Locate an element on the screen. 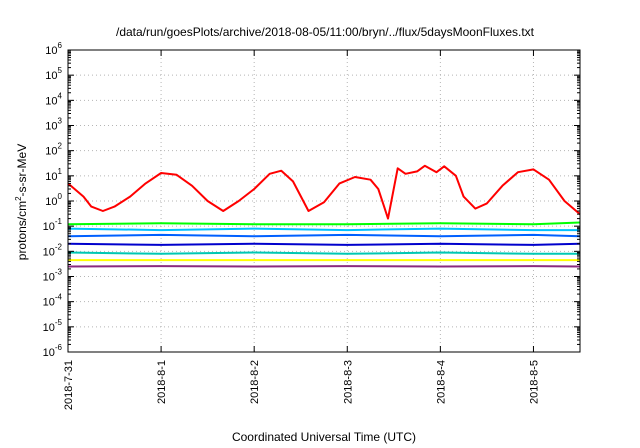 This screenshot has height=448, width=640. y-tick-label: 10⁻² is located at coordinates (53, 250).